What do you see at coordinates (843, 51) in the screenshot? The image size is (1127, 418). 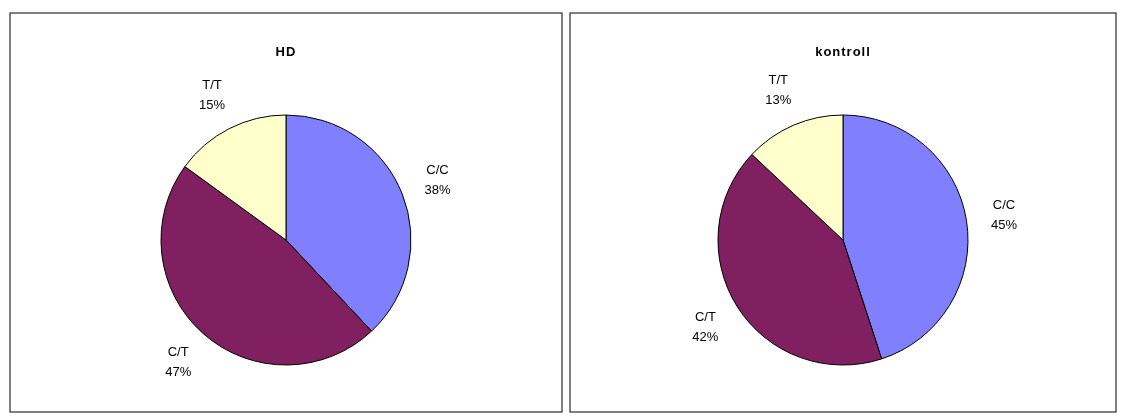 I see `chart-title: kontroll` at bounding box center [843, 51].